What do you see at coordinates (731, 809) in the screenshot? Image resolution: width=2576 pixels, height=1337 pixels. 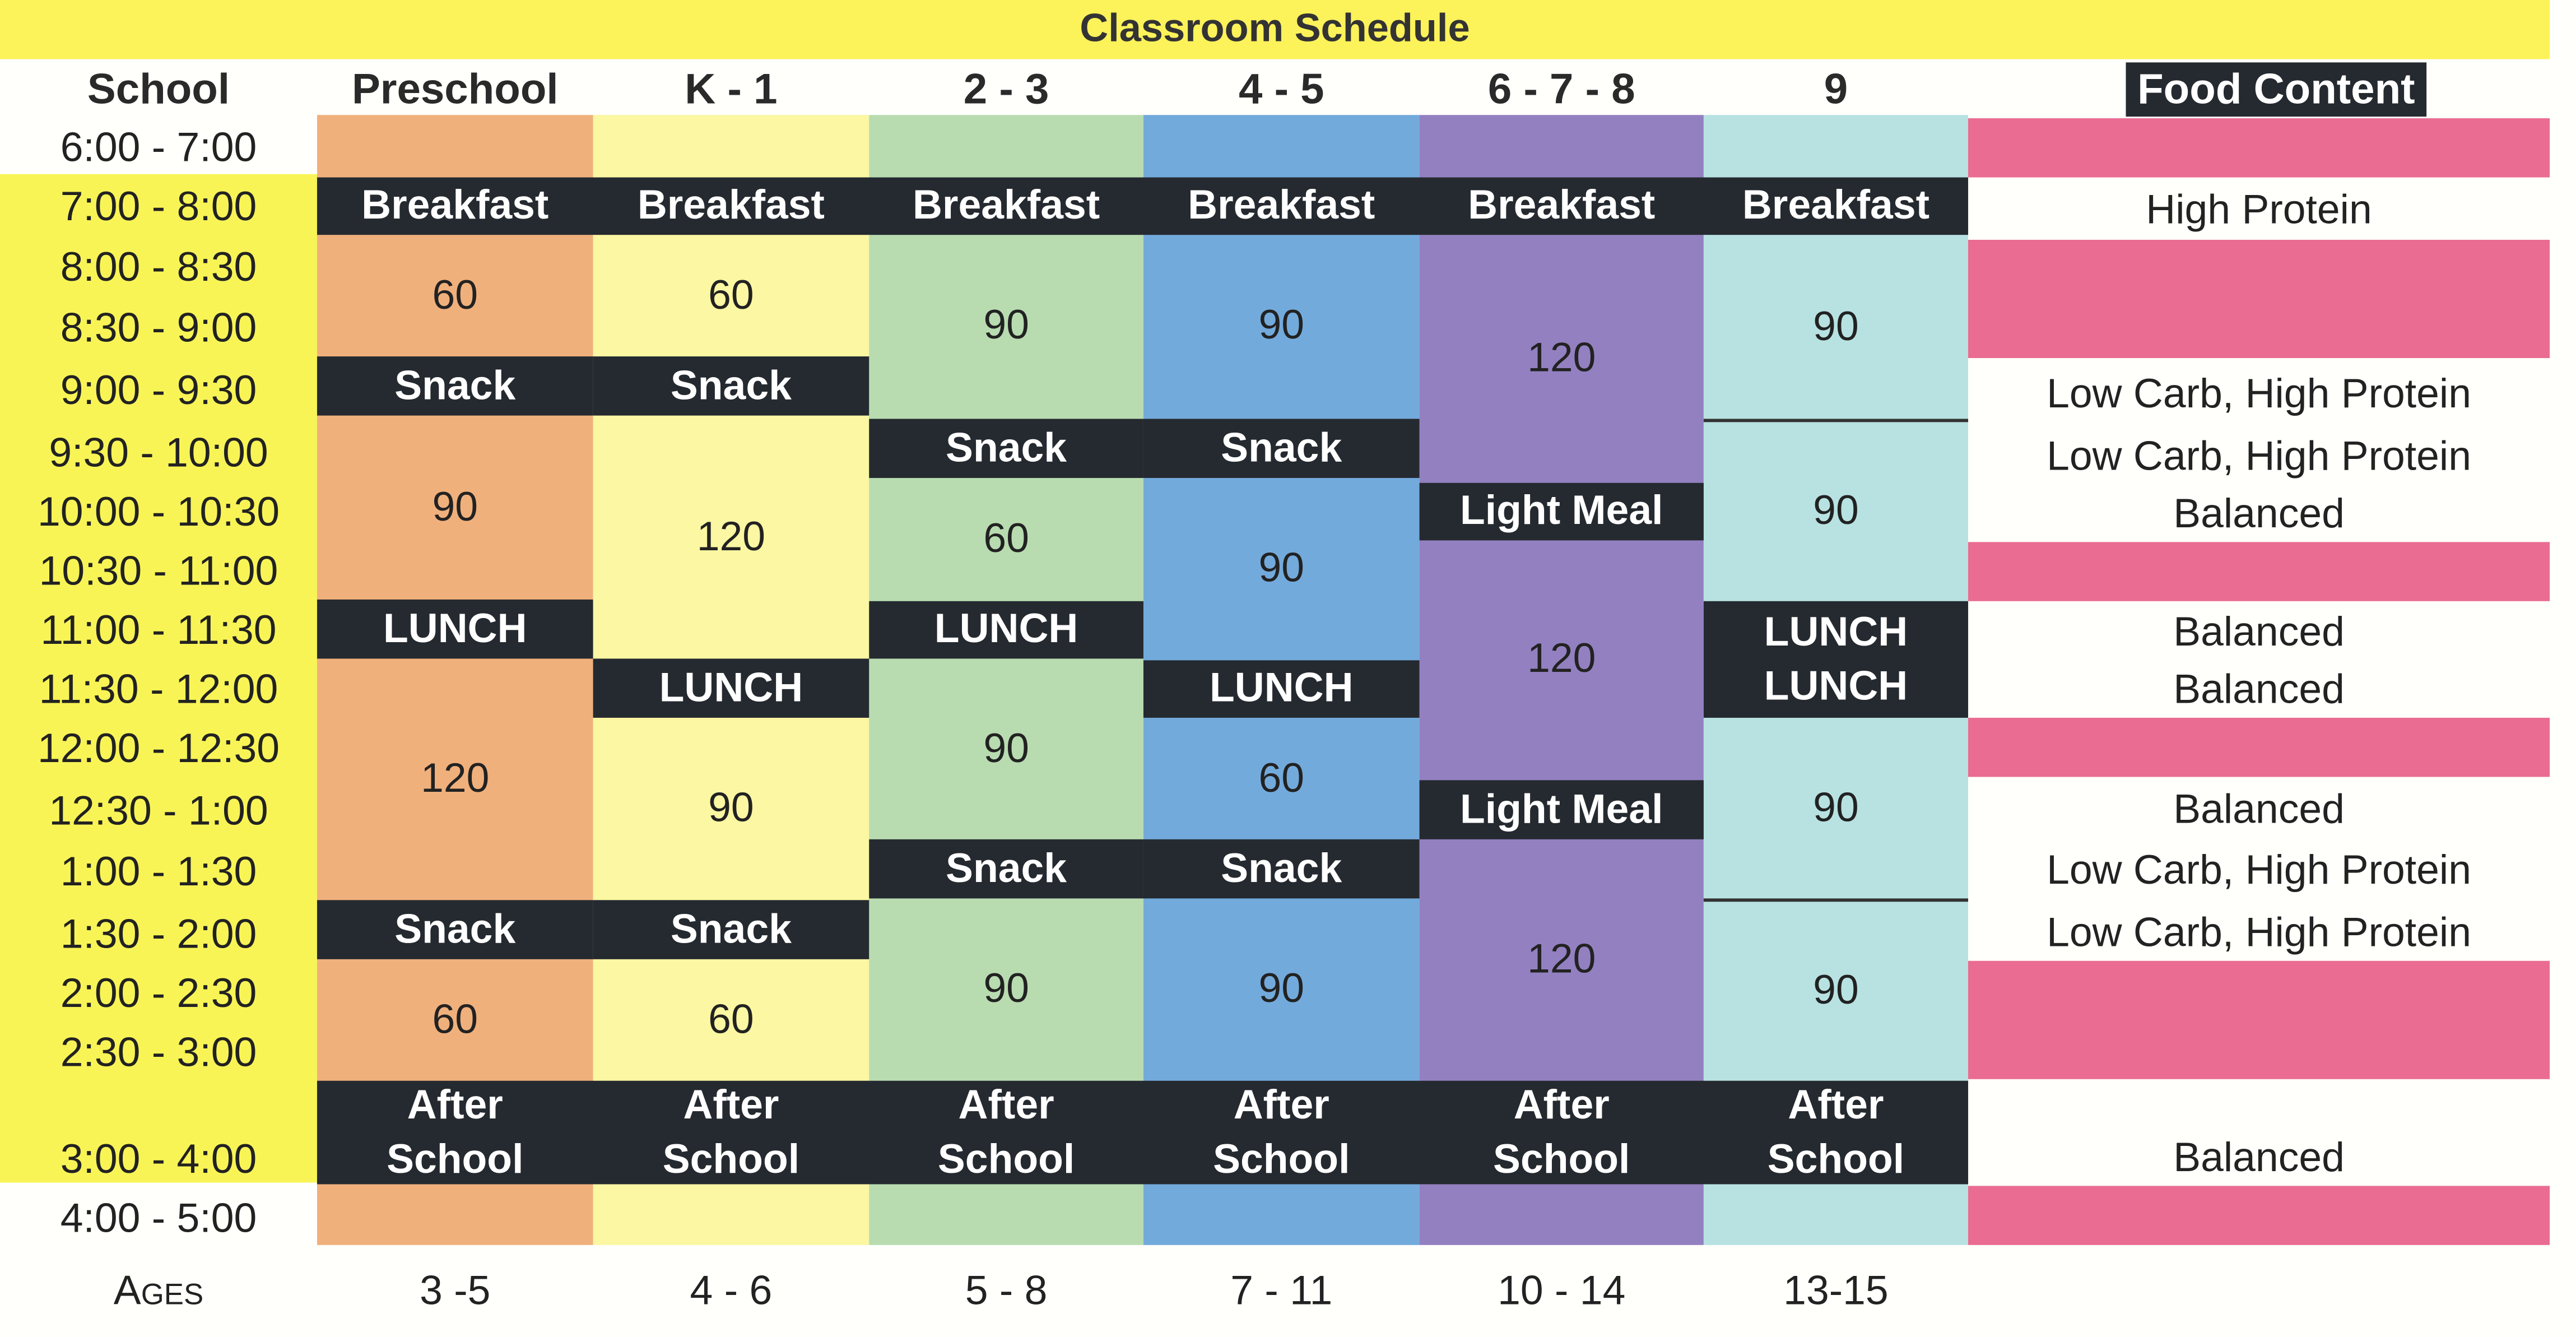 I see `k1-block-minutes: 90` at bounding box center [731, 809].